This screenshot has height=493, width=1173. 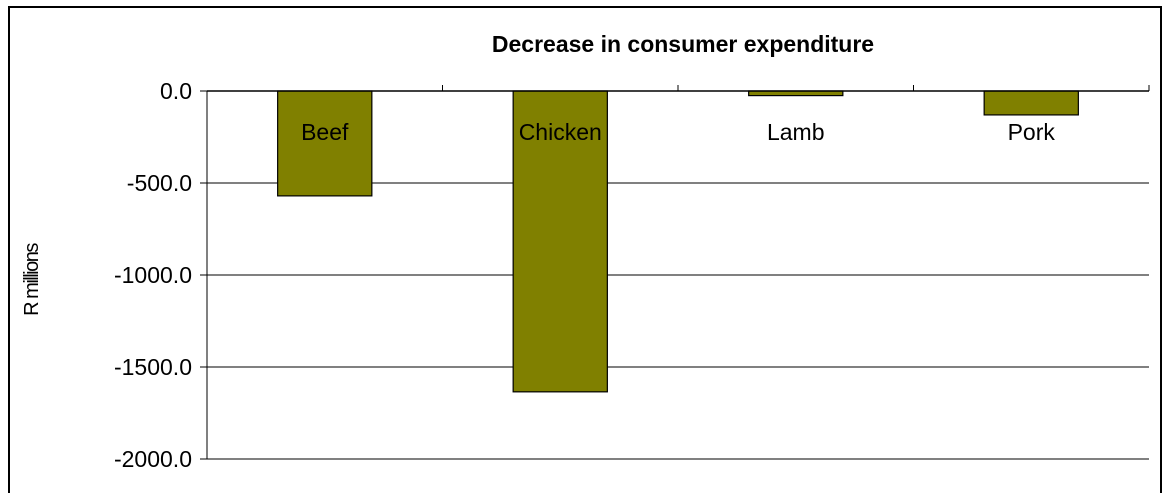 I want to click on bar-pork, so click(x=1031, y=103).